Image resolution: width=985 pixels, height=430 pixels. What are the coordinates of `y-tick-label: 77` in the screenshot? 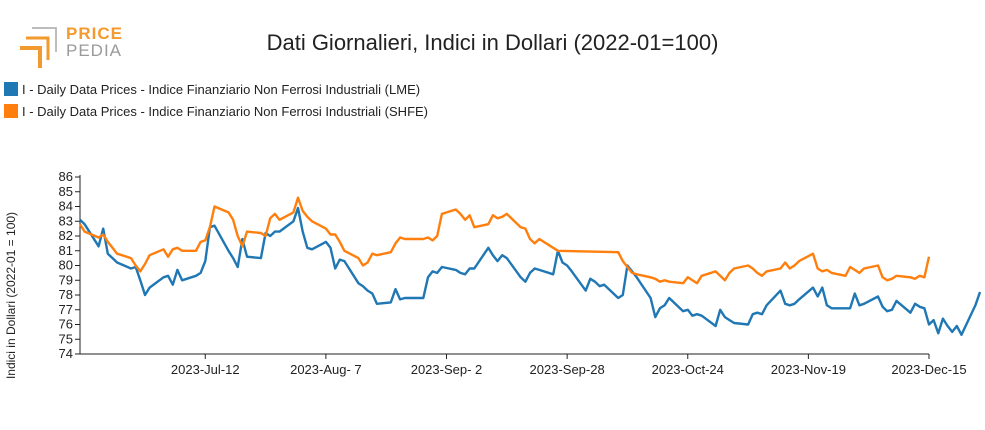 It's located at (66, 309).